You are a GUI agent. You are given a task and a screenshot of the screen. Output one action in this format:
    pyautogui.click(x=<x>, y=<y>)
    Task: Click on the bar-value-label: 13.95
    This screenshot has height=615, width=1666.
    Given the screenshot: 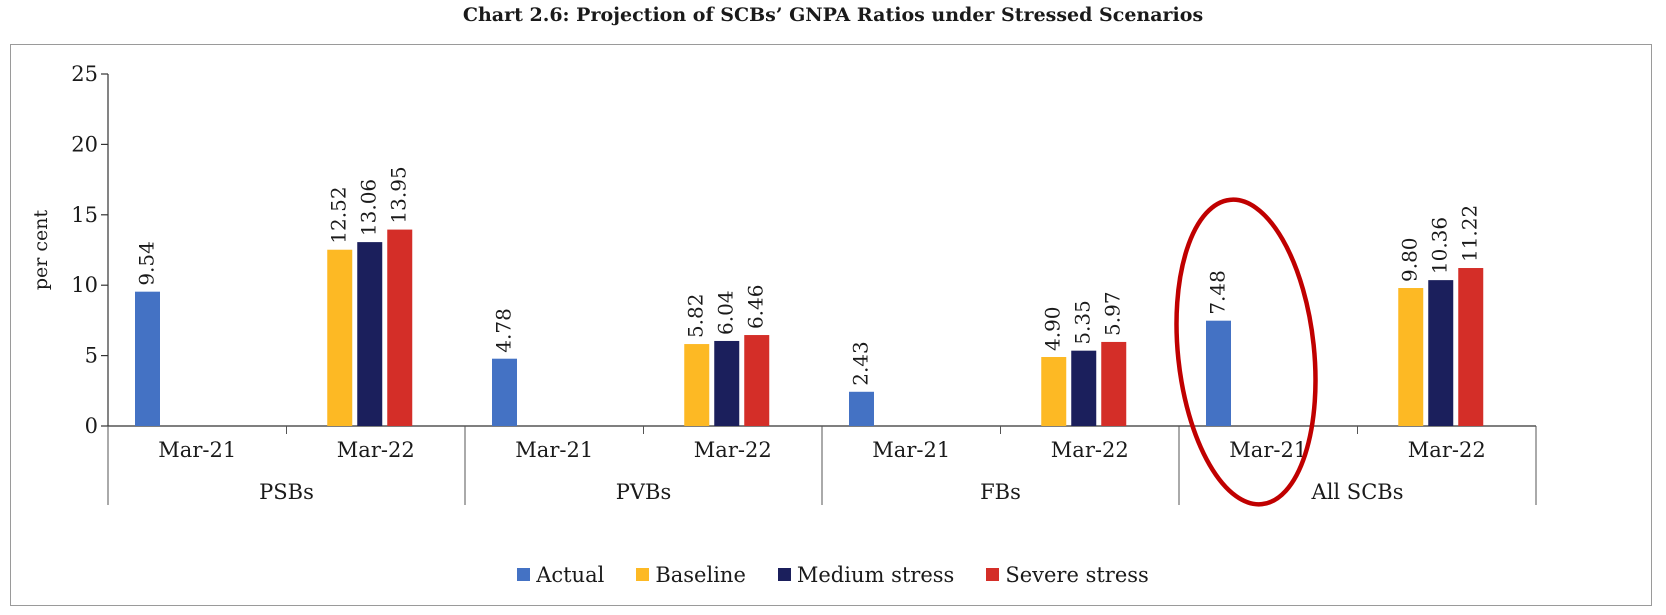 What is the action you would take?
    pyautogui.click(x=399, y=194)
    